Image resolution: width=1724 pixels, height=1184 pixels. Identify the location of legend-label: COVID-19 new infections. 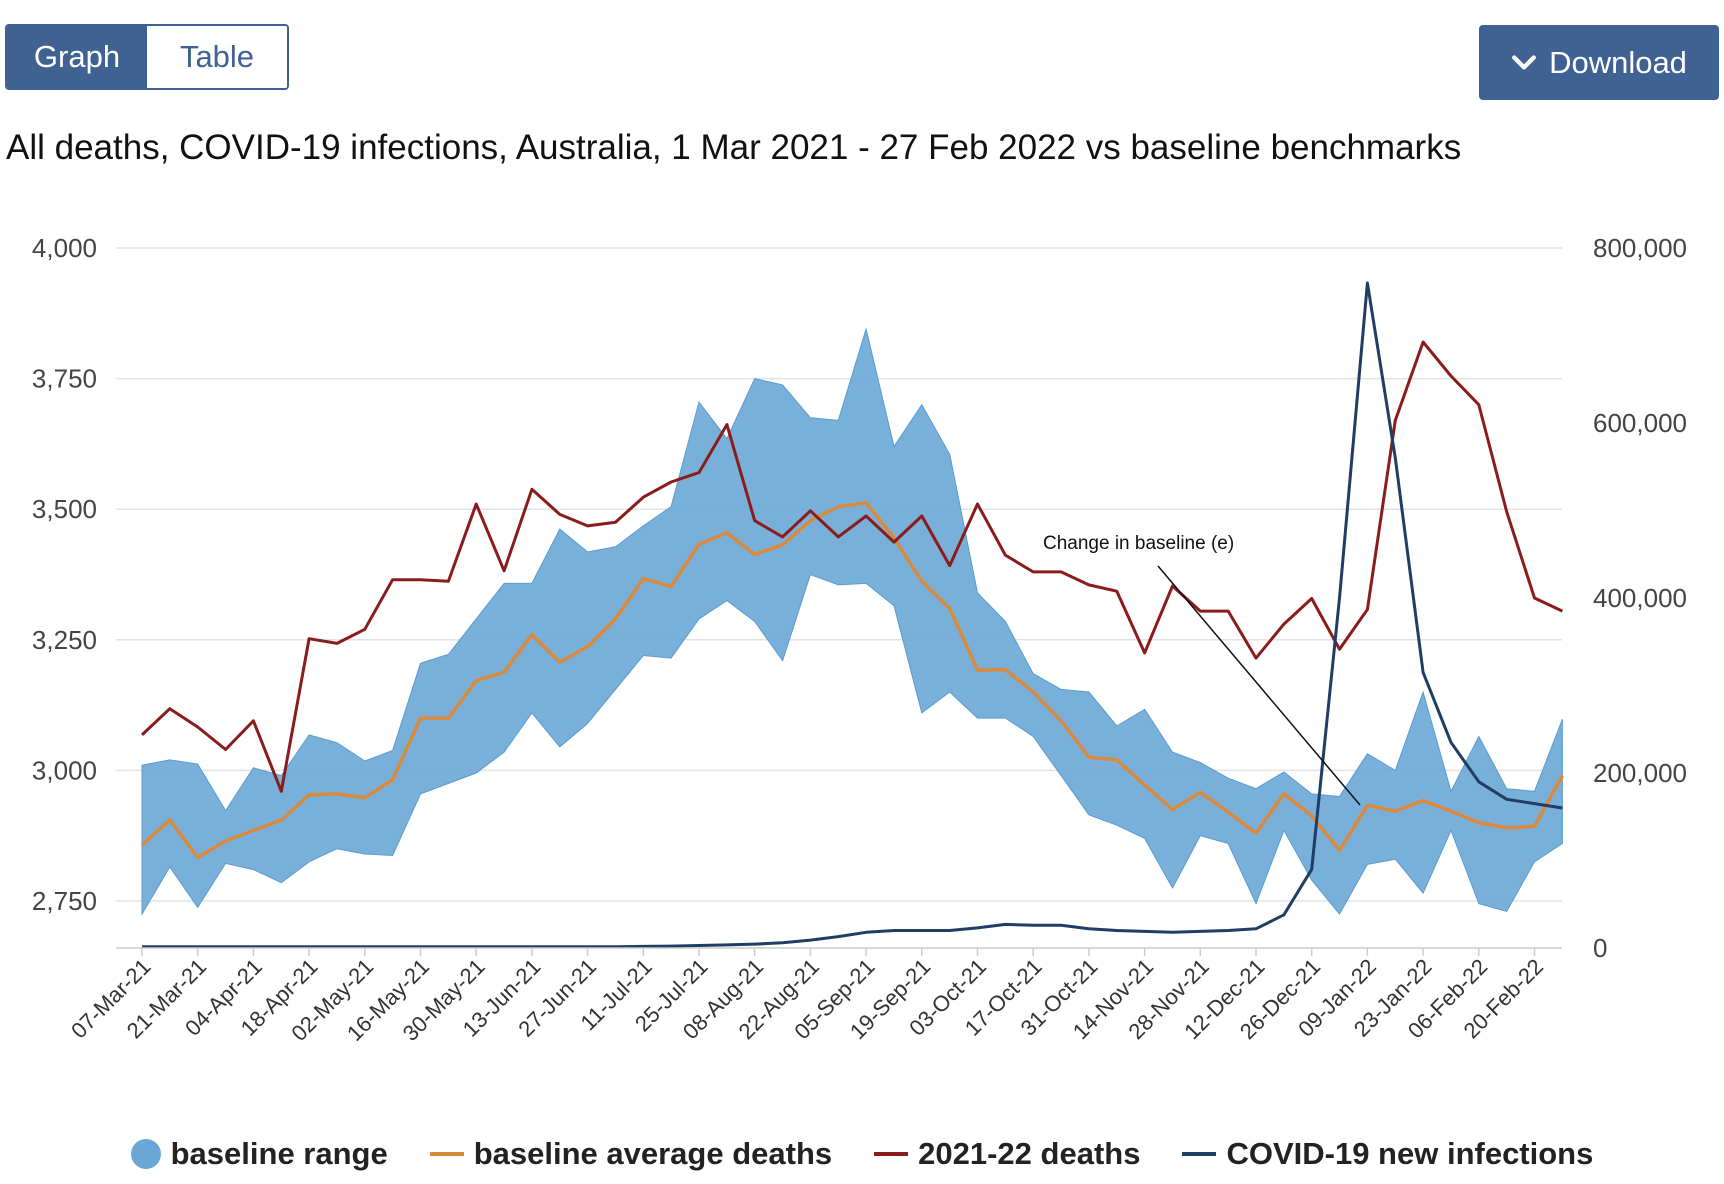
(1410, 1153).